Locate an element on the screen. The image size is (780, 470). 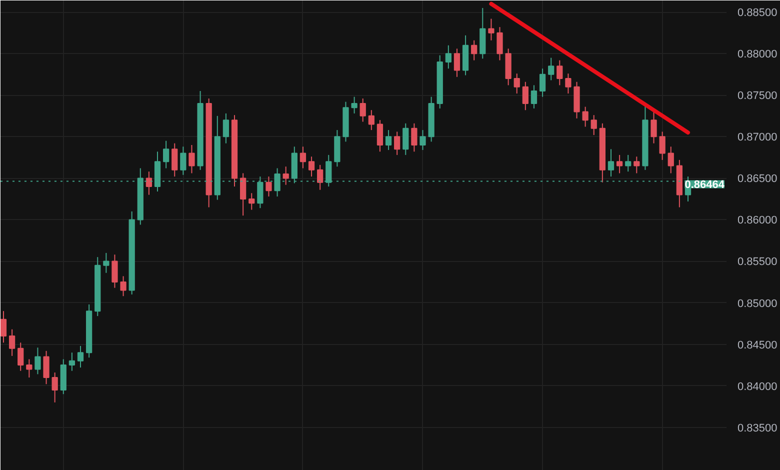
y-tick-label: 0.86000 is located at coordinates (758, 220).